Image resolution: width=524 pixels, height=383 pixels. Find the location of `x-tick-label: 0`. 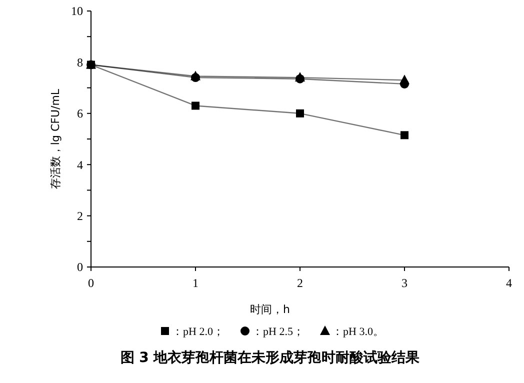

x-tick-label: 0 is located at coordinates (91, 283).